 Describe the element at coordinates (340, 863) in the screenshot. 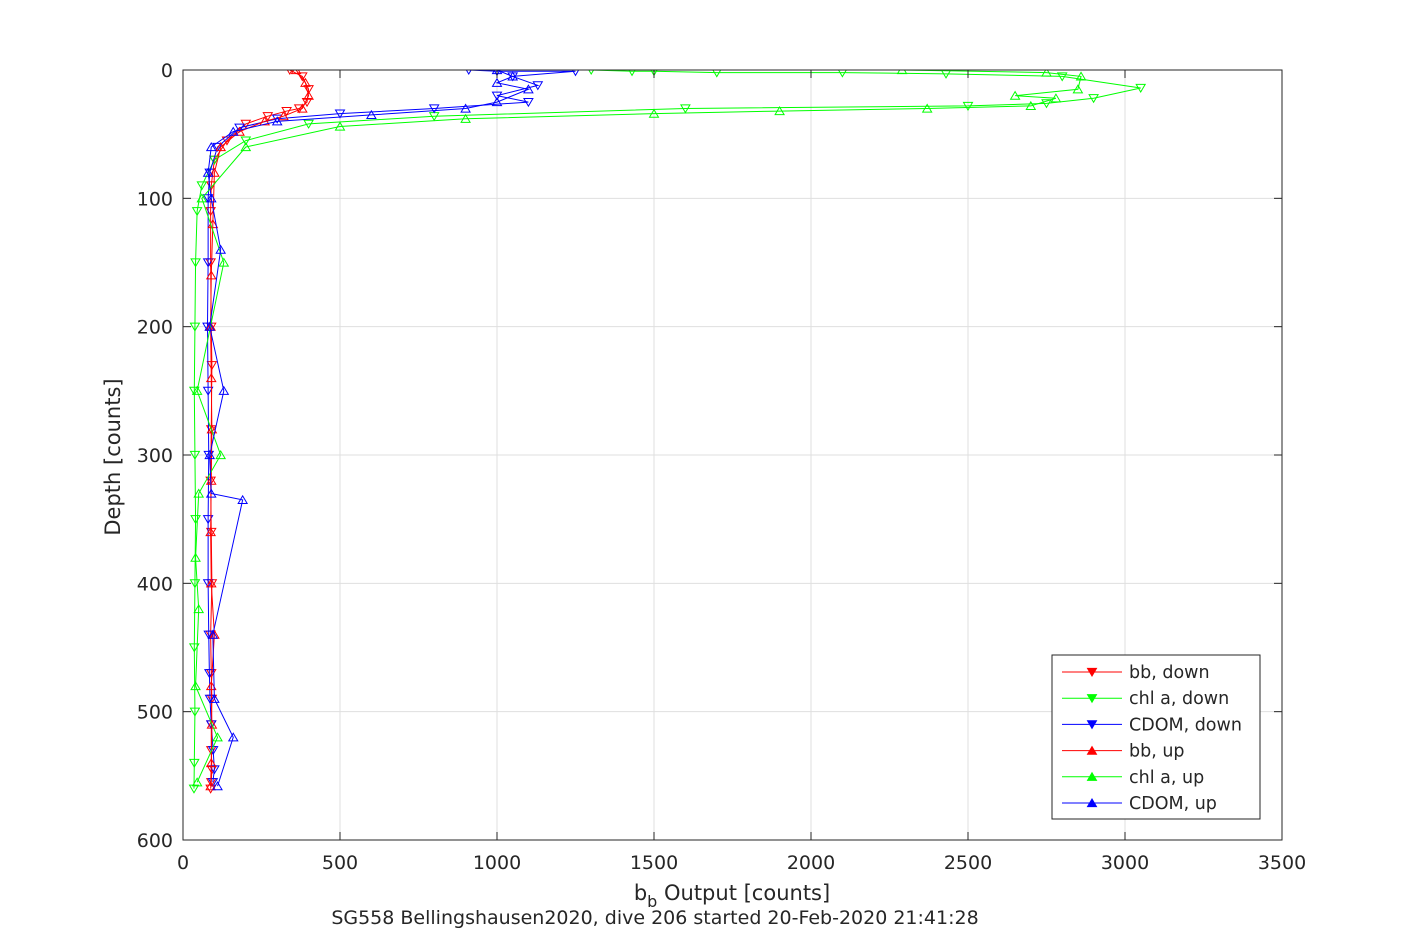

I see `x-tick-label: 500` at that location.